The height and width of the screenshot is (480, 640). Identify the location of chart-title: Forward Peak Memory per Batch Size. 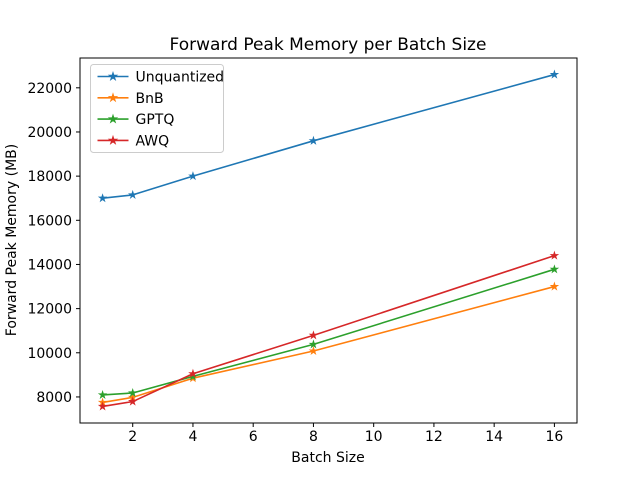
(328, 45).